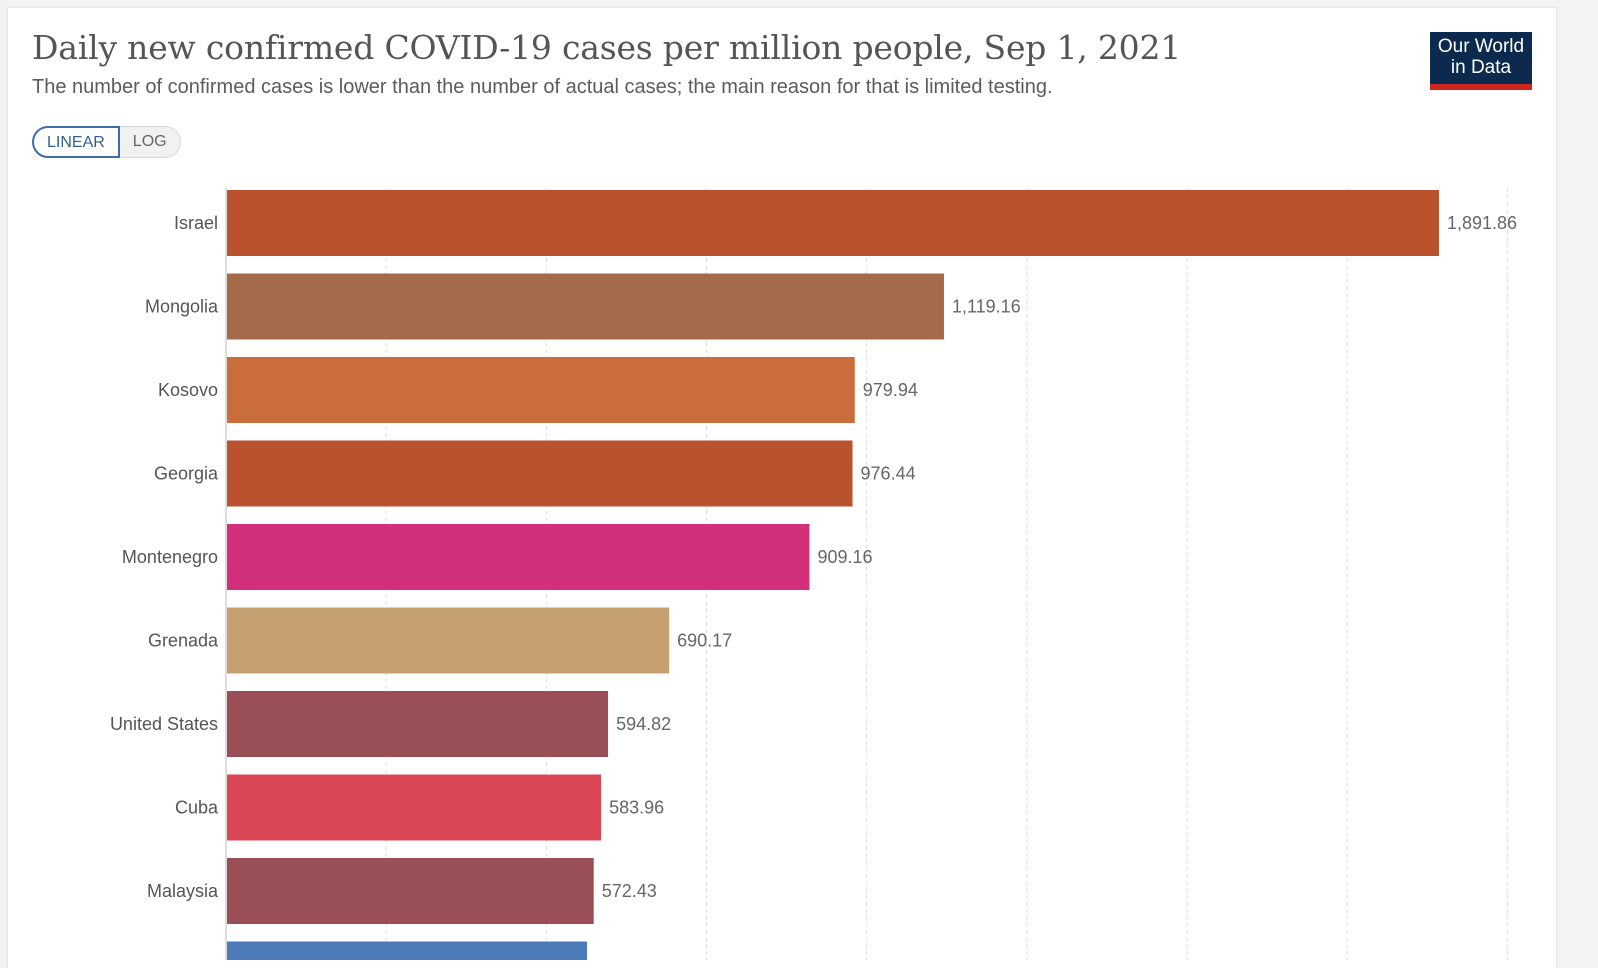 Image resolution: width=1598 pixels, height=968 pixels. I want to click on value-label-grenada: 690.17, so click(704, 641).